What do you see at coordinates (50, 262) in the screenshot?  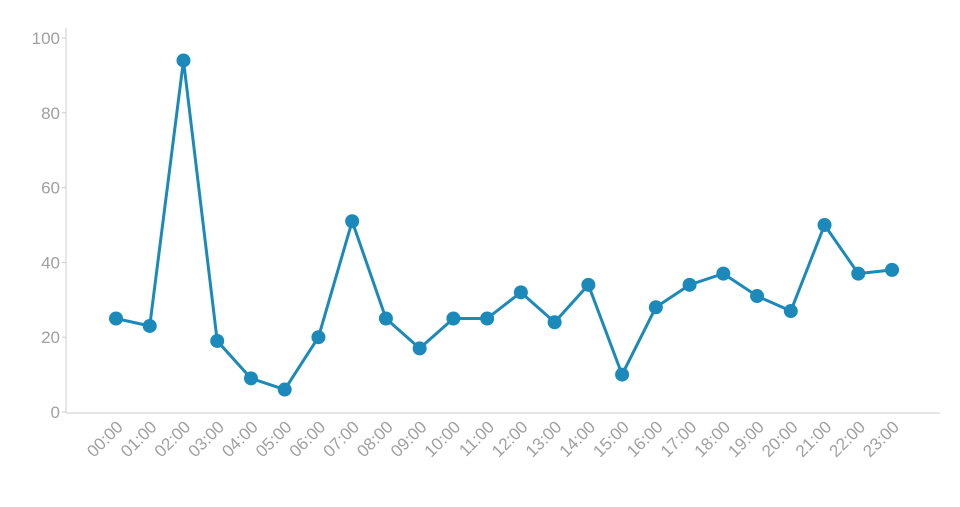 I see `y-tick-label: 40` at bounding box center [50, 262].